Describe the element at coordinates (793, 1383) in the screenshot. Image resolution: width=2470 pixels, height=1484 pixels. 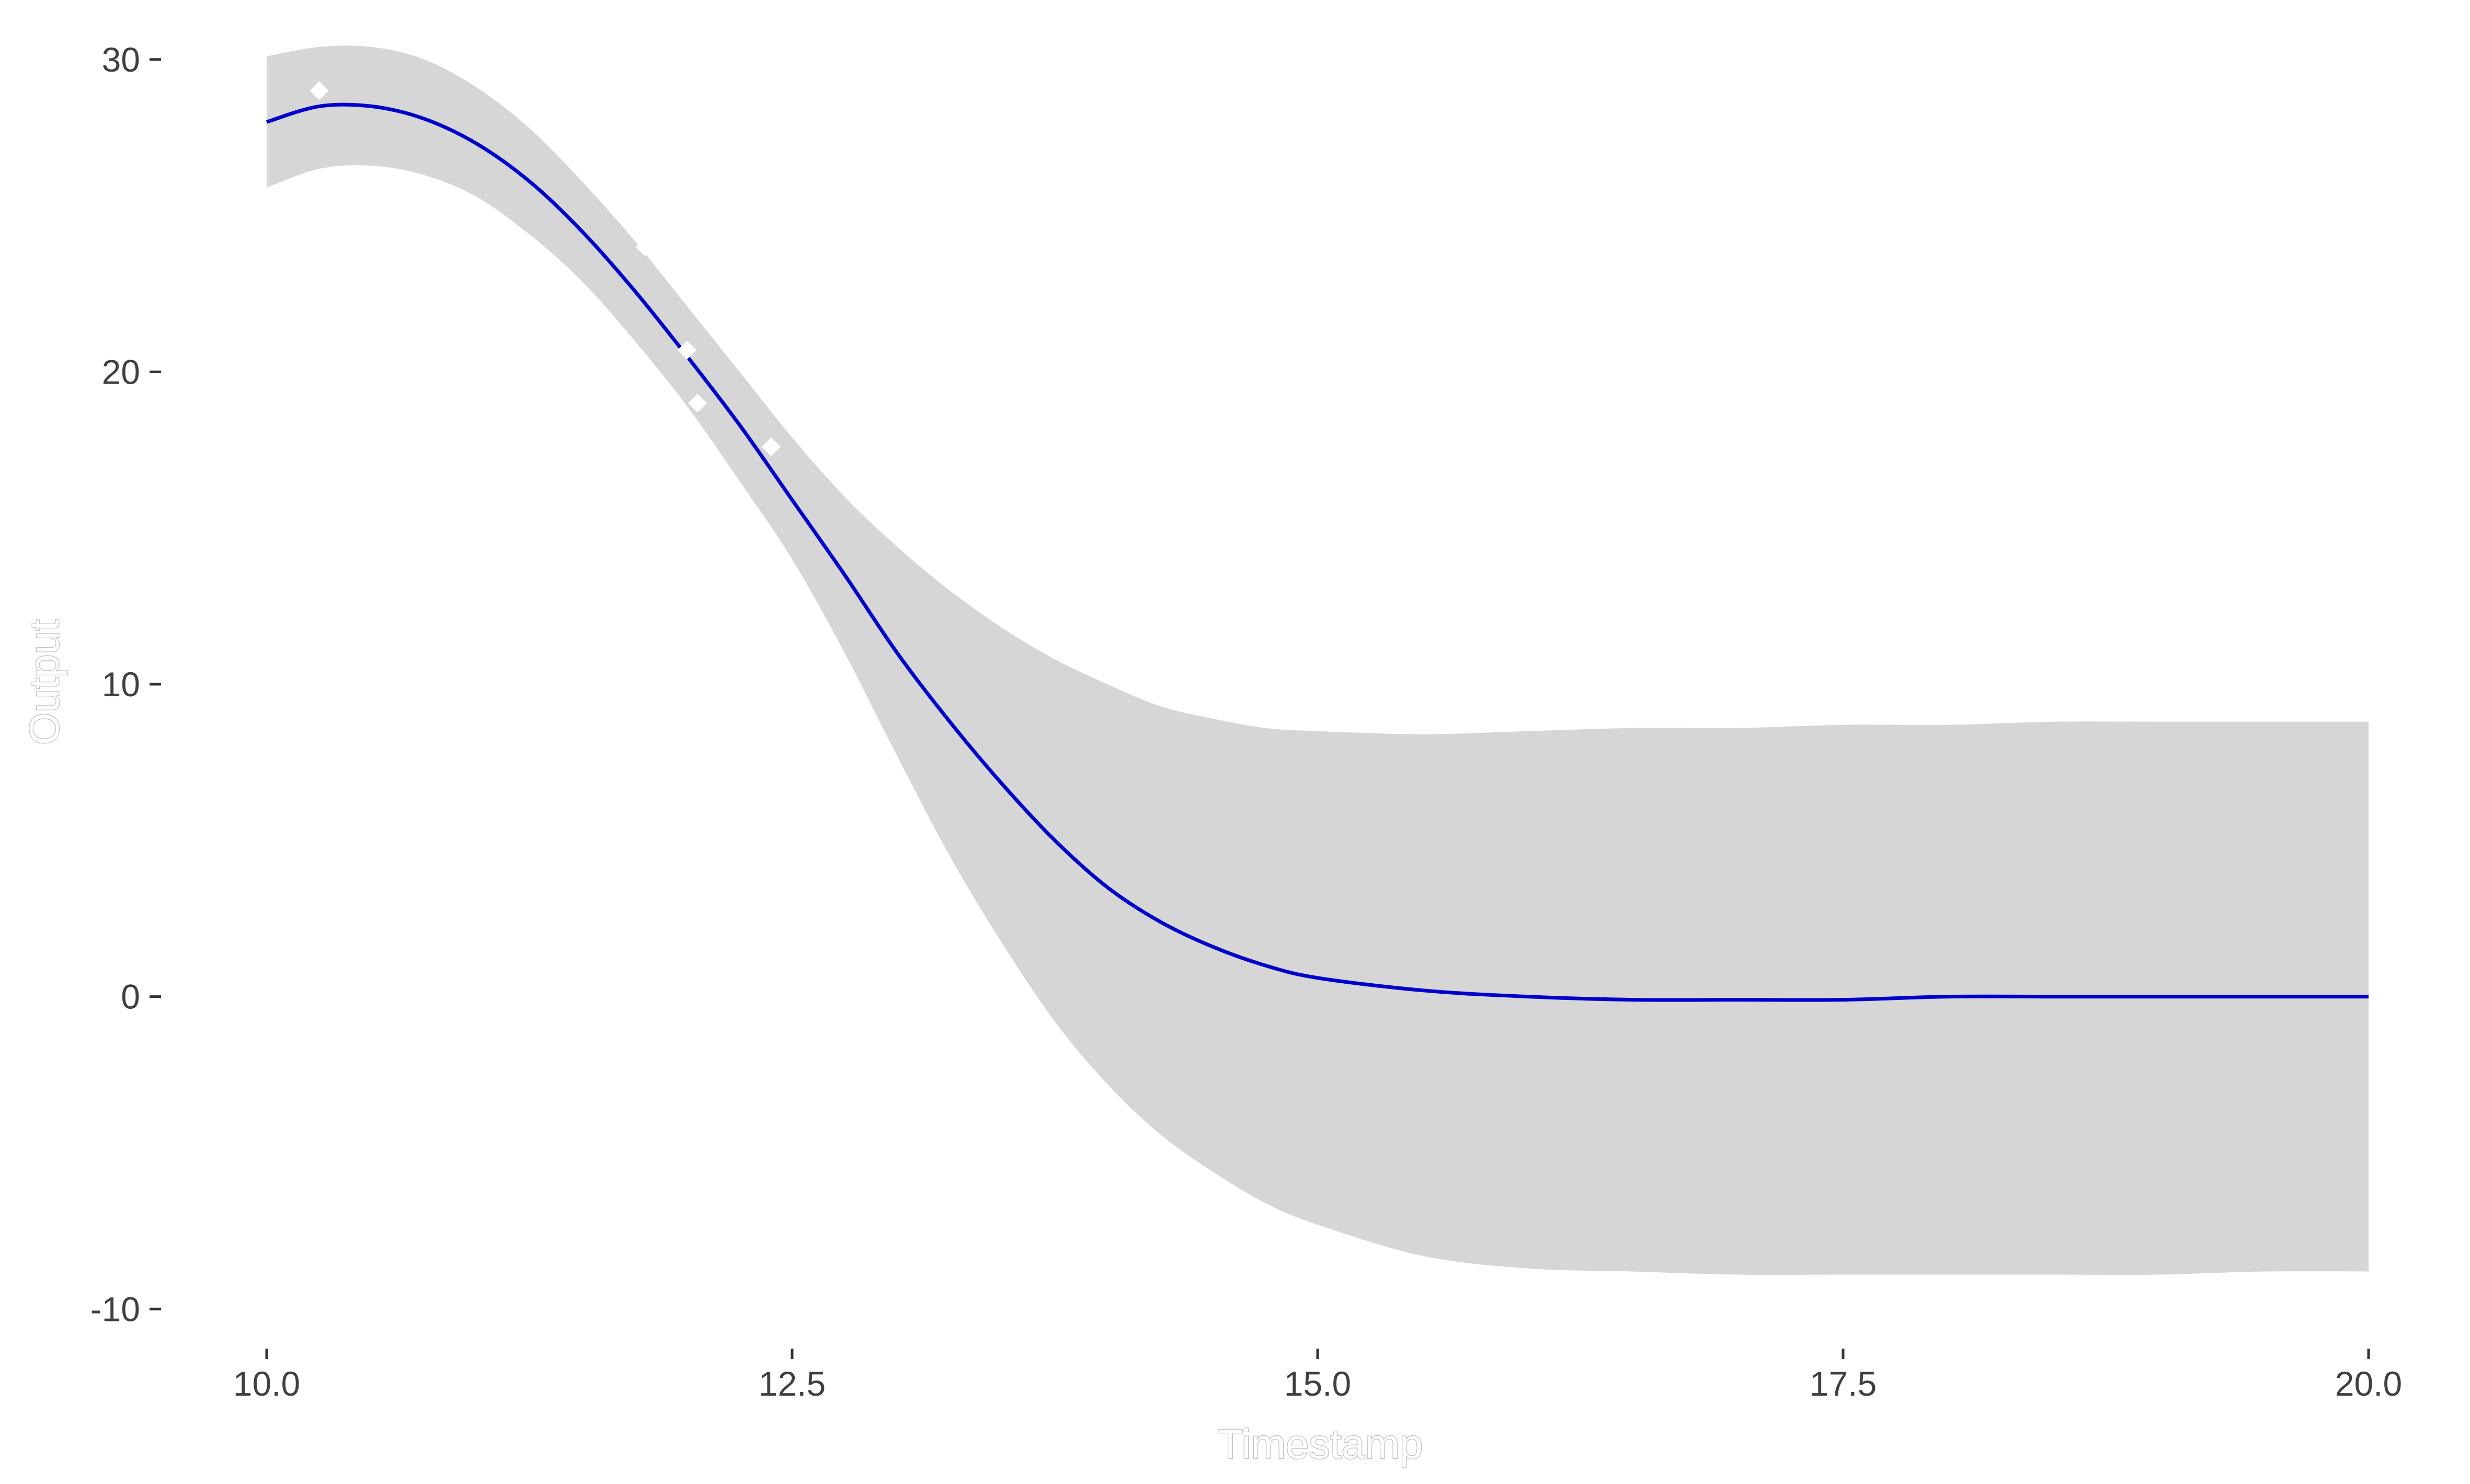
I see `x-tick-label: 12.5` at that location.